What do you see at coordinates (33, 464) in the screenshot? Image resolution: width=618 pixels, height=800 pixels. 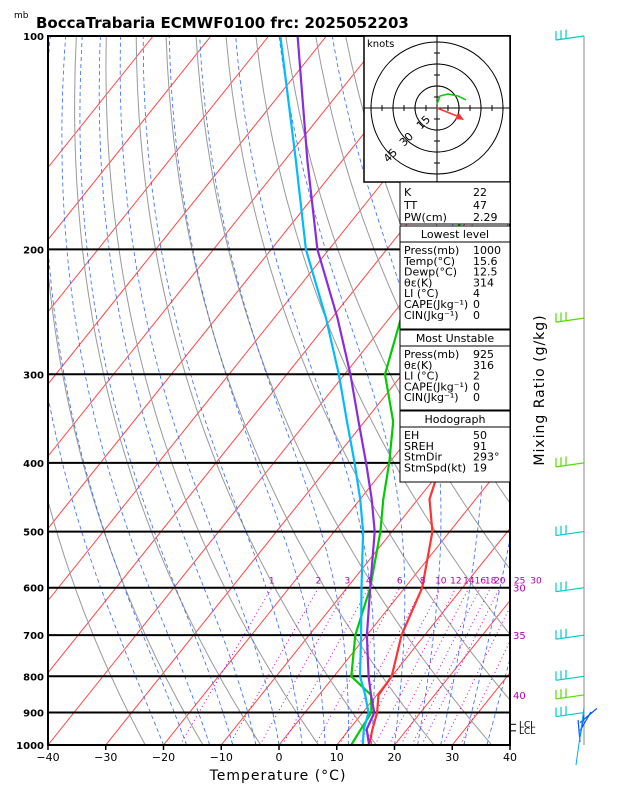 I see `pressure-tick-label: 400` at bounding box center [33, 464].